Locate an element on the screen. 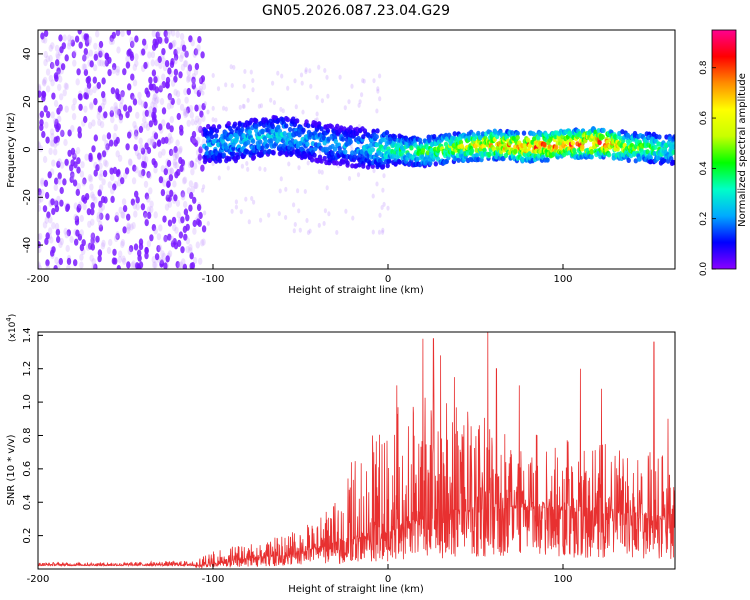 This screenshot has height=600, width=750. y-tick-label: 1.4 is located at coordinates (27, 335).